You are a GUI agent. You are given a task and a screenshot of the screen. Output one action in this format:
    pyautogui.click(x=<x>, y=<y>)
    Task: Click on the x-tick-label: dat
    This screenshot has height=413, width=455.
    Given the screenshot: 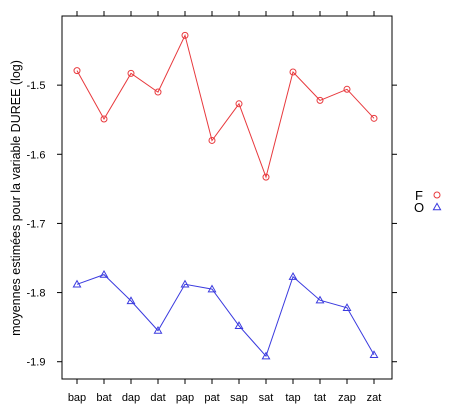 What is the action you would take?
    pyautogui.click(x=157, y=398)
    